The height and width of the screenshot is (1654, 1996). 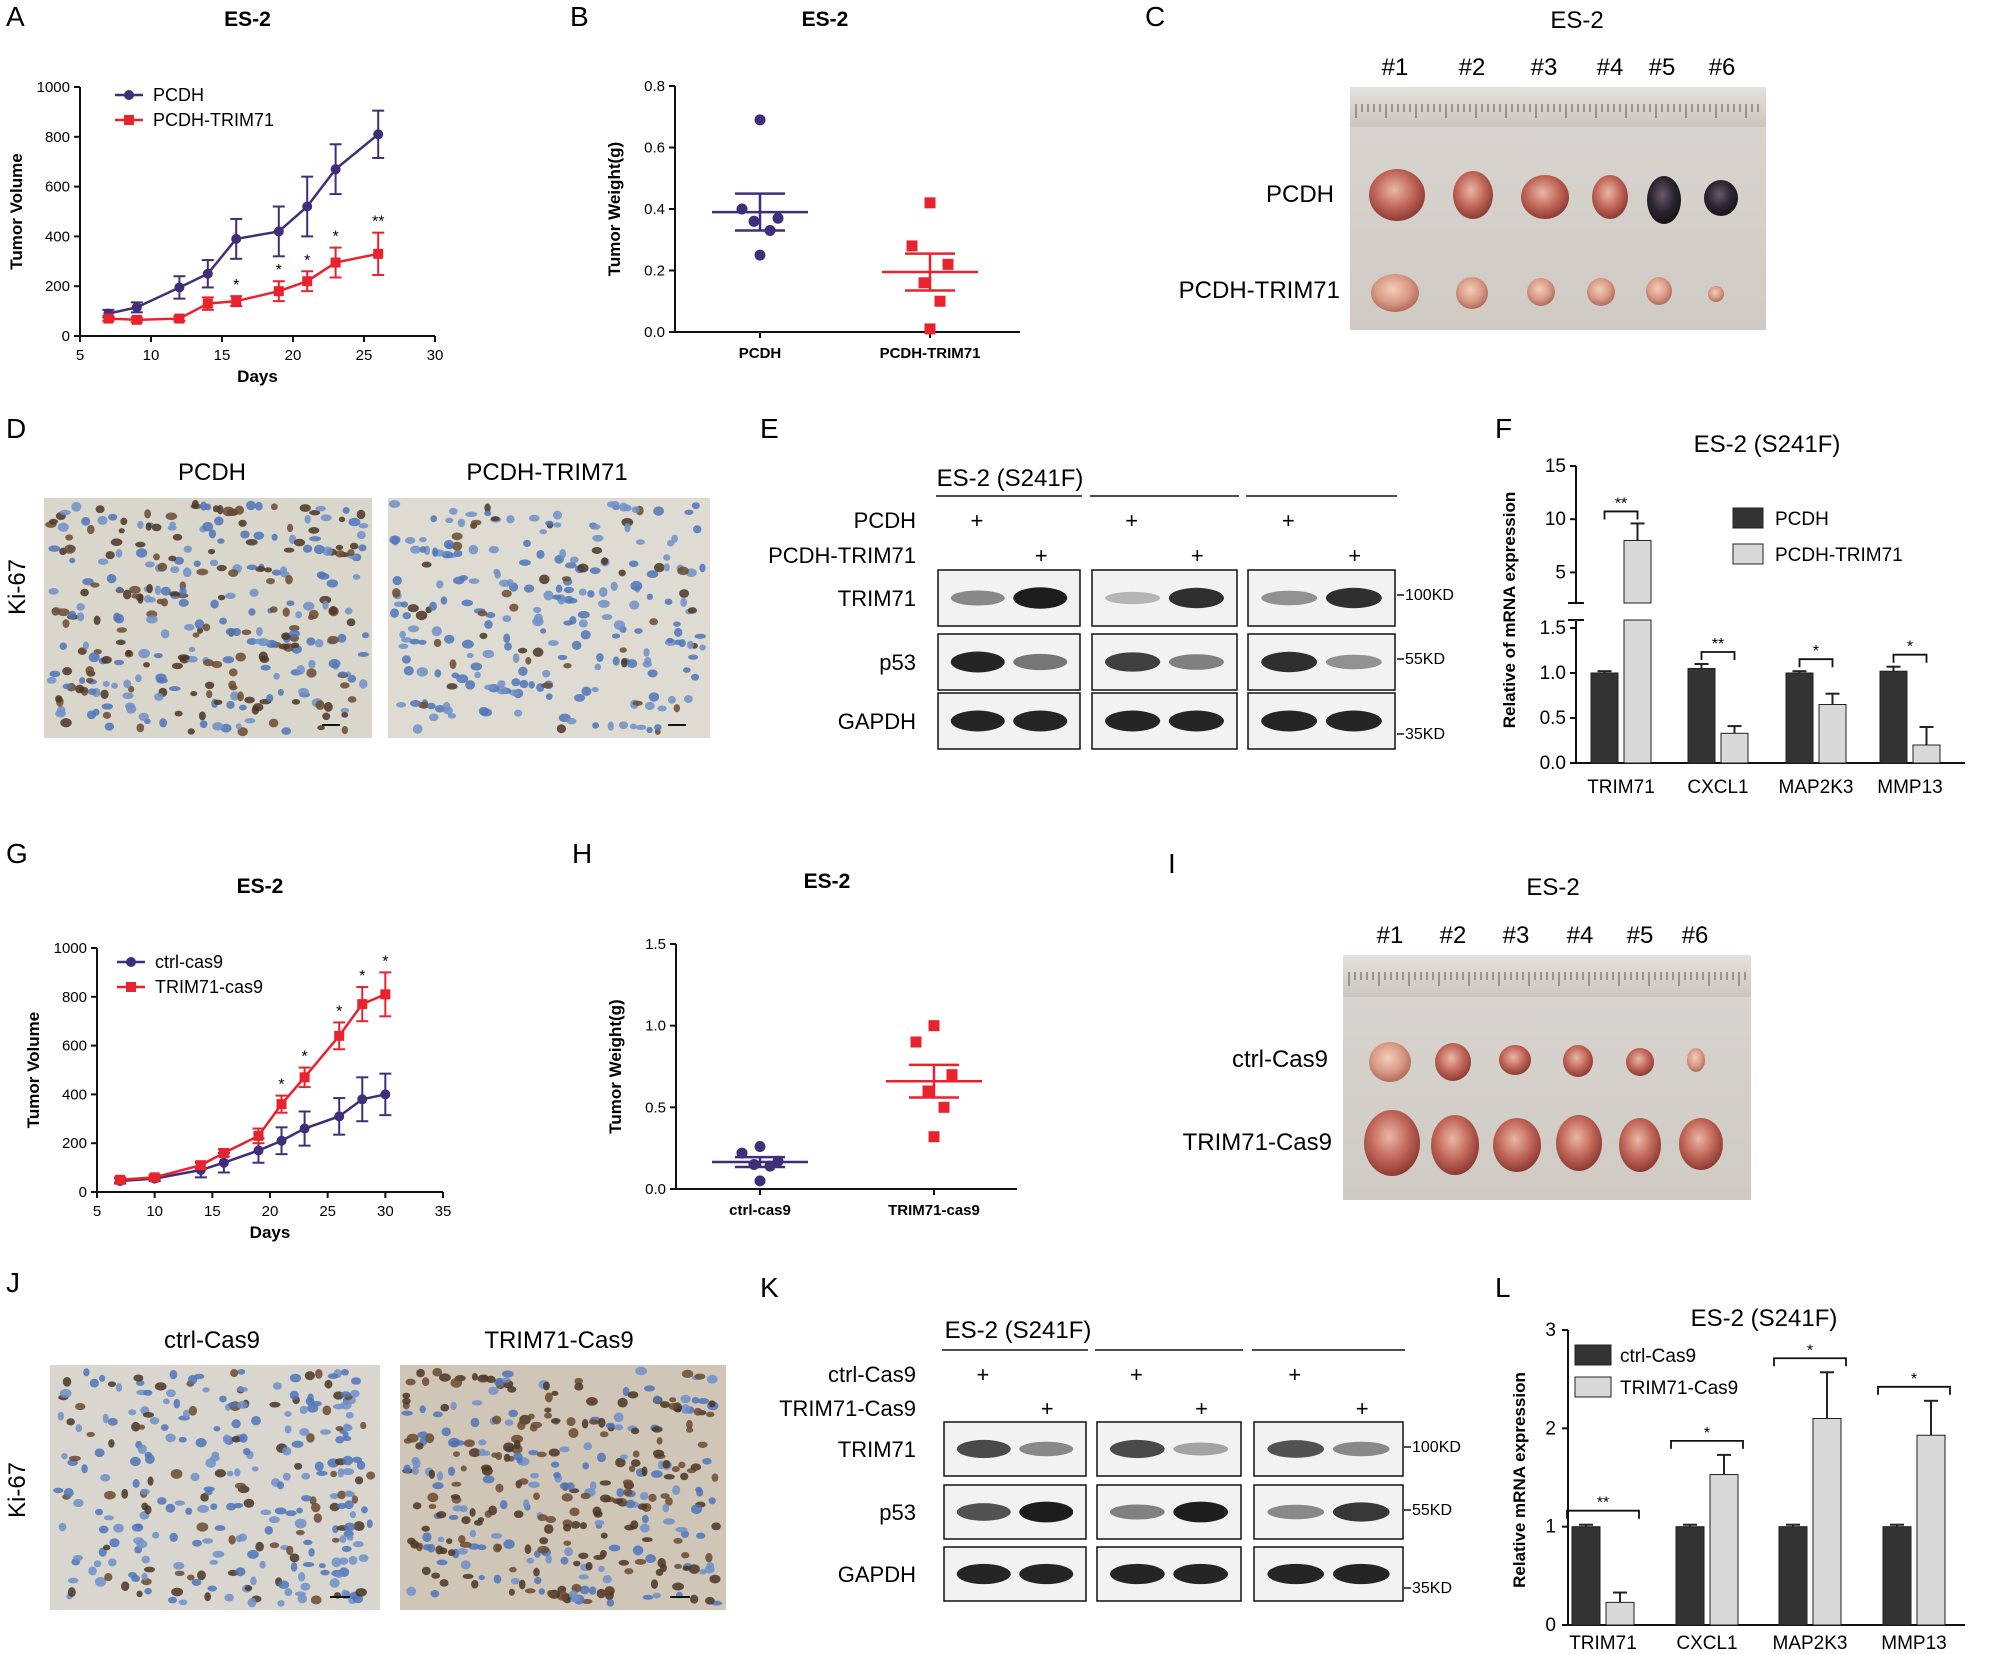 What do you see at coordinates (1621, 503) in the screenshot?
I see `significance-marker: **` at bounding box center [1621, 503].